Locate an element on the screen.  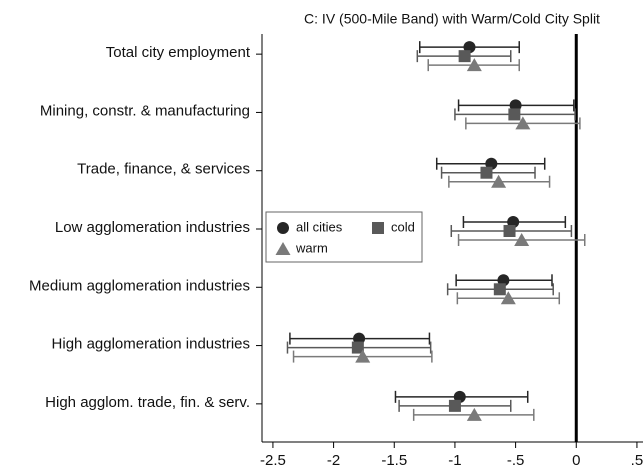
x-tick-label: -.5 is located at coordinates (516, 460).